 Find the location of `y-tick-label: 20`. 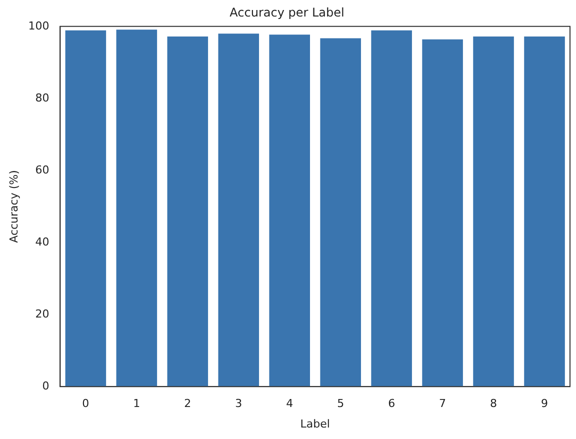

y-tick-label: 20 is located at coordinates (42, 313).